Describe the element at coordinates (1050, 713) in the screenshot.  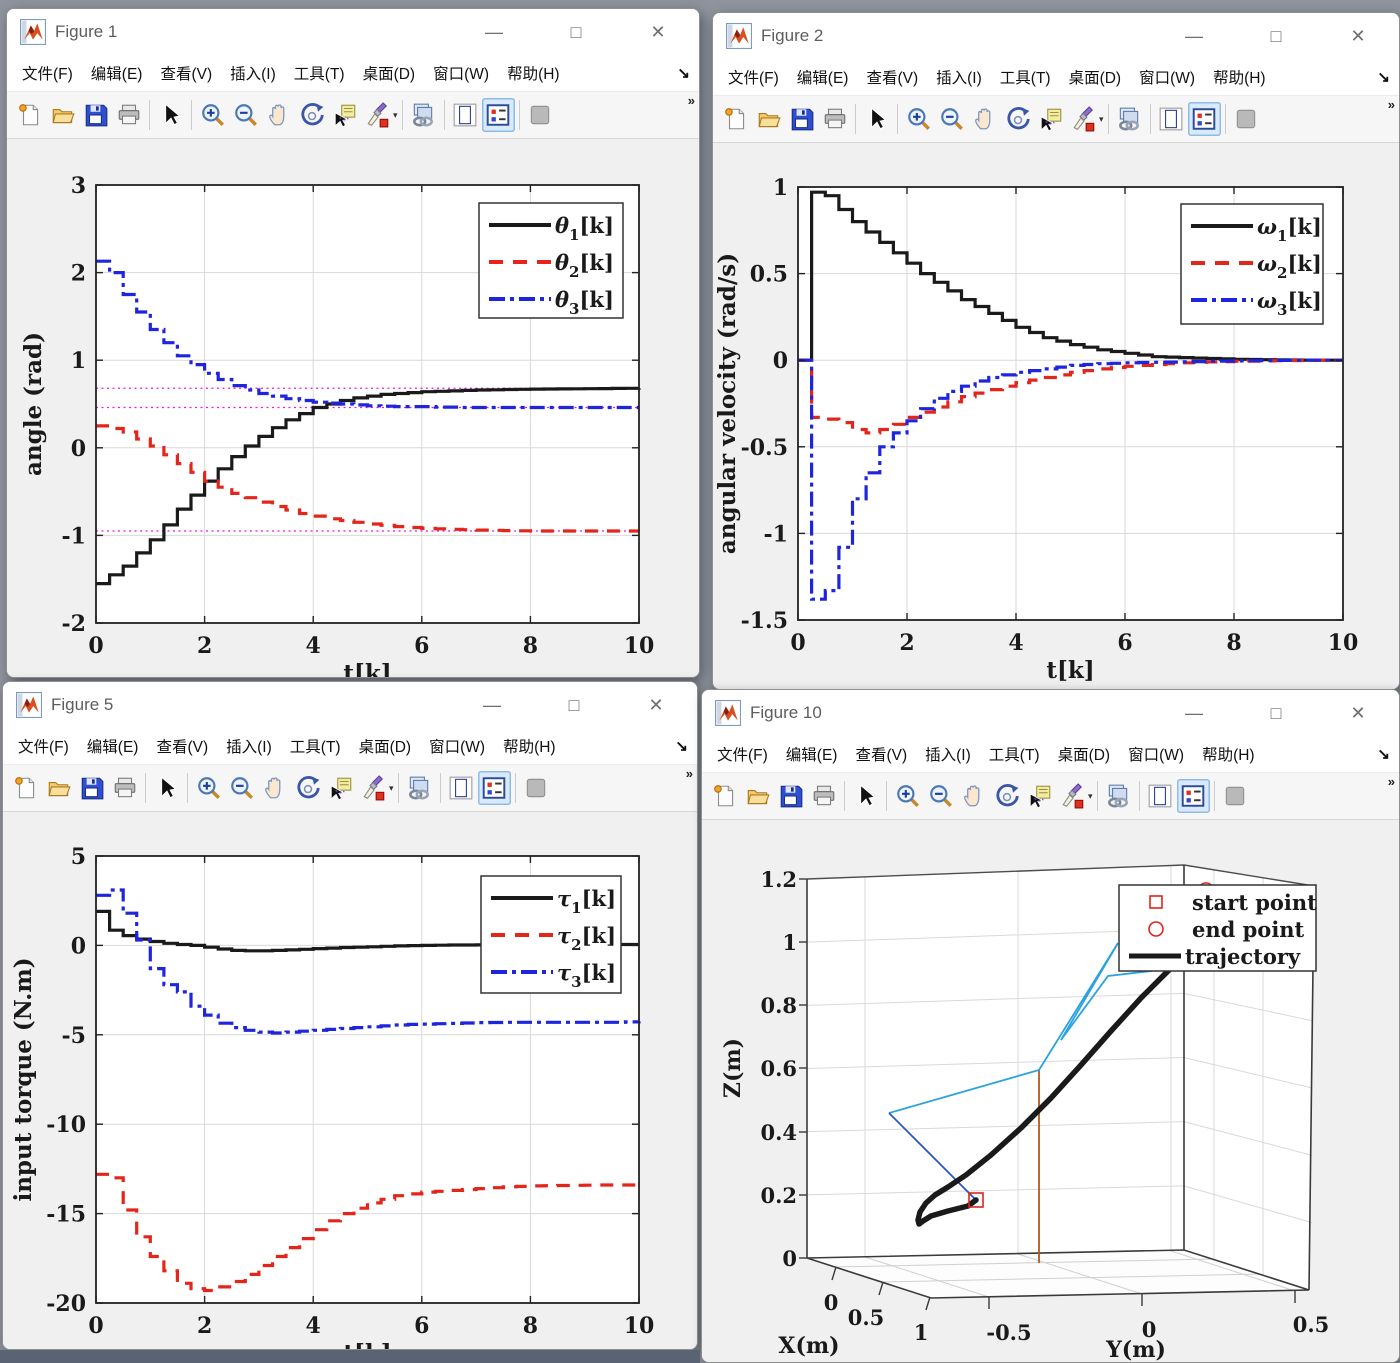
I see `title-bar: Figure 10 — □ ✕` at that location.